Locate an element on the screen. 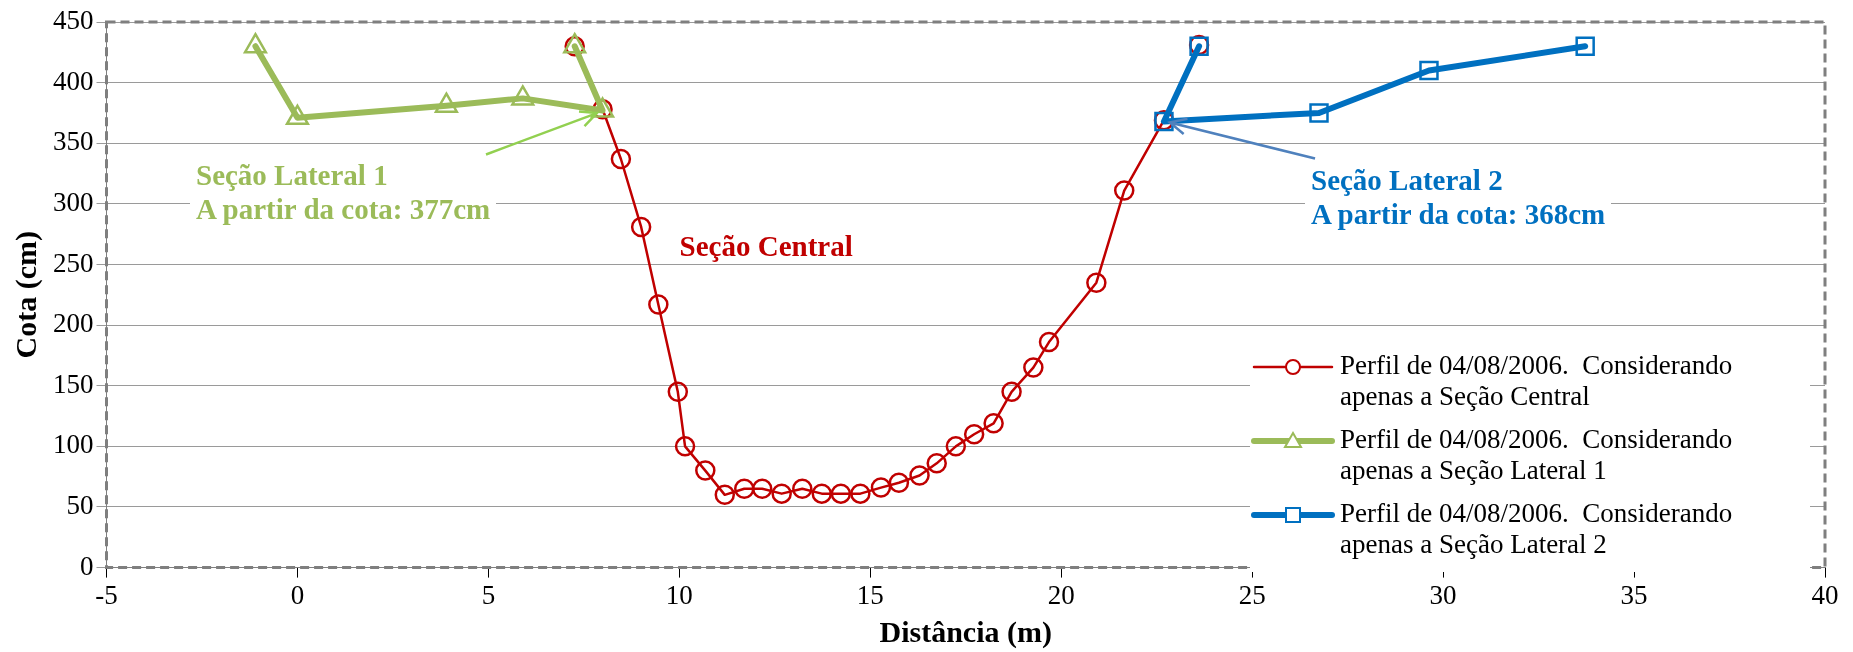 The image size is (1853, 652). y-tick-label: 400 is located at coordinates (73, 80).